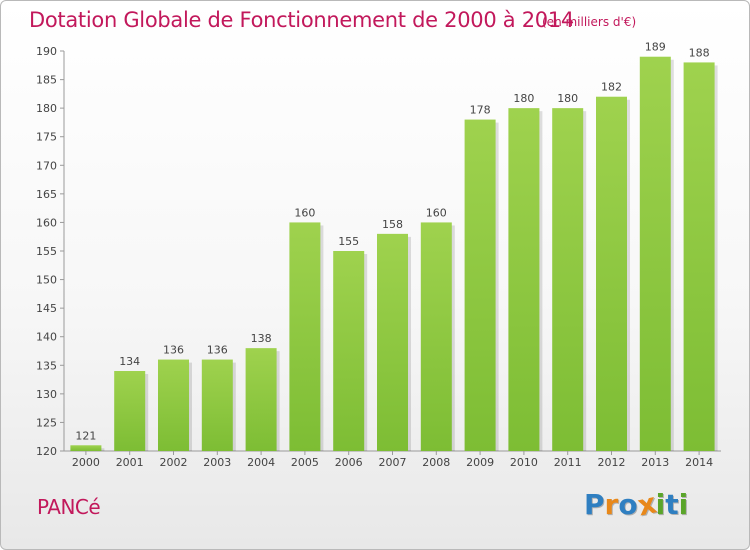  What do you see at coordinates (699, 52) in the screenshot?
I see `bar-value-label: 188` at bounding box center [699, 52].